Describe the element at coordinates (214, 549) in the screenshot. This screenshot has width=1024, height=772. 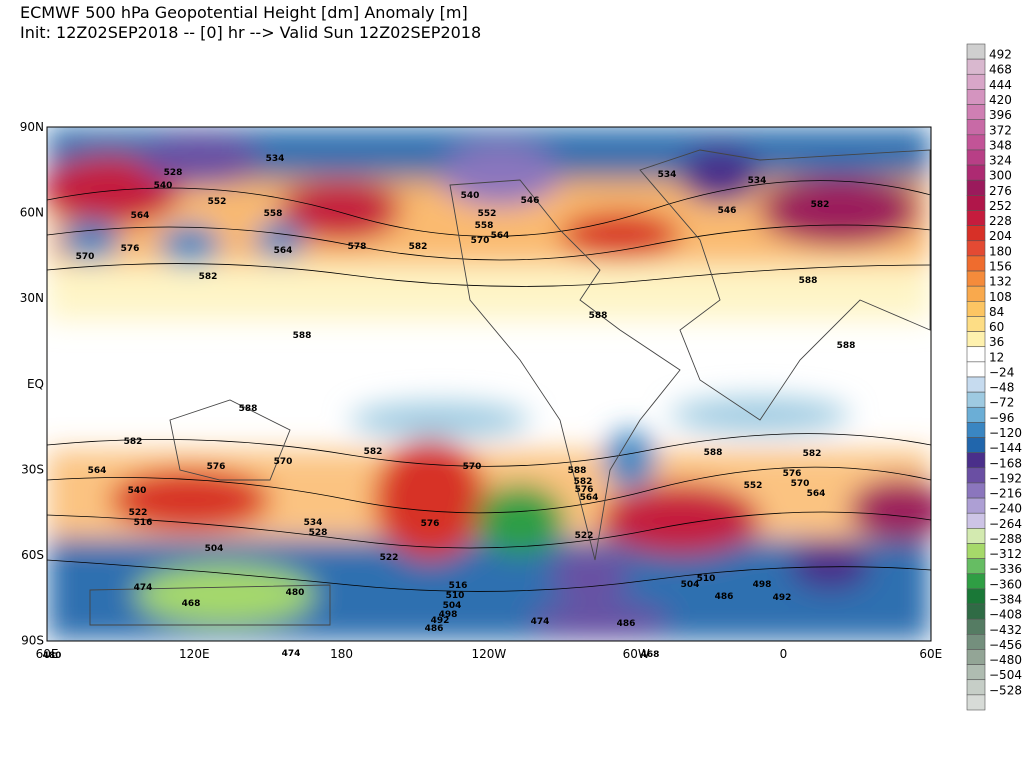
I see `contour-label: 504` at that location.